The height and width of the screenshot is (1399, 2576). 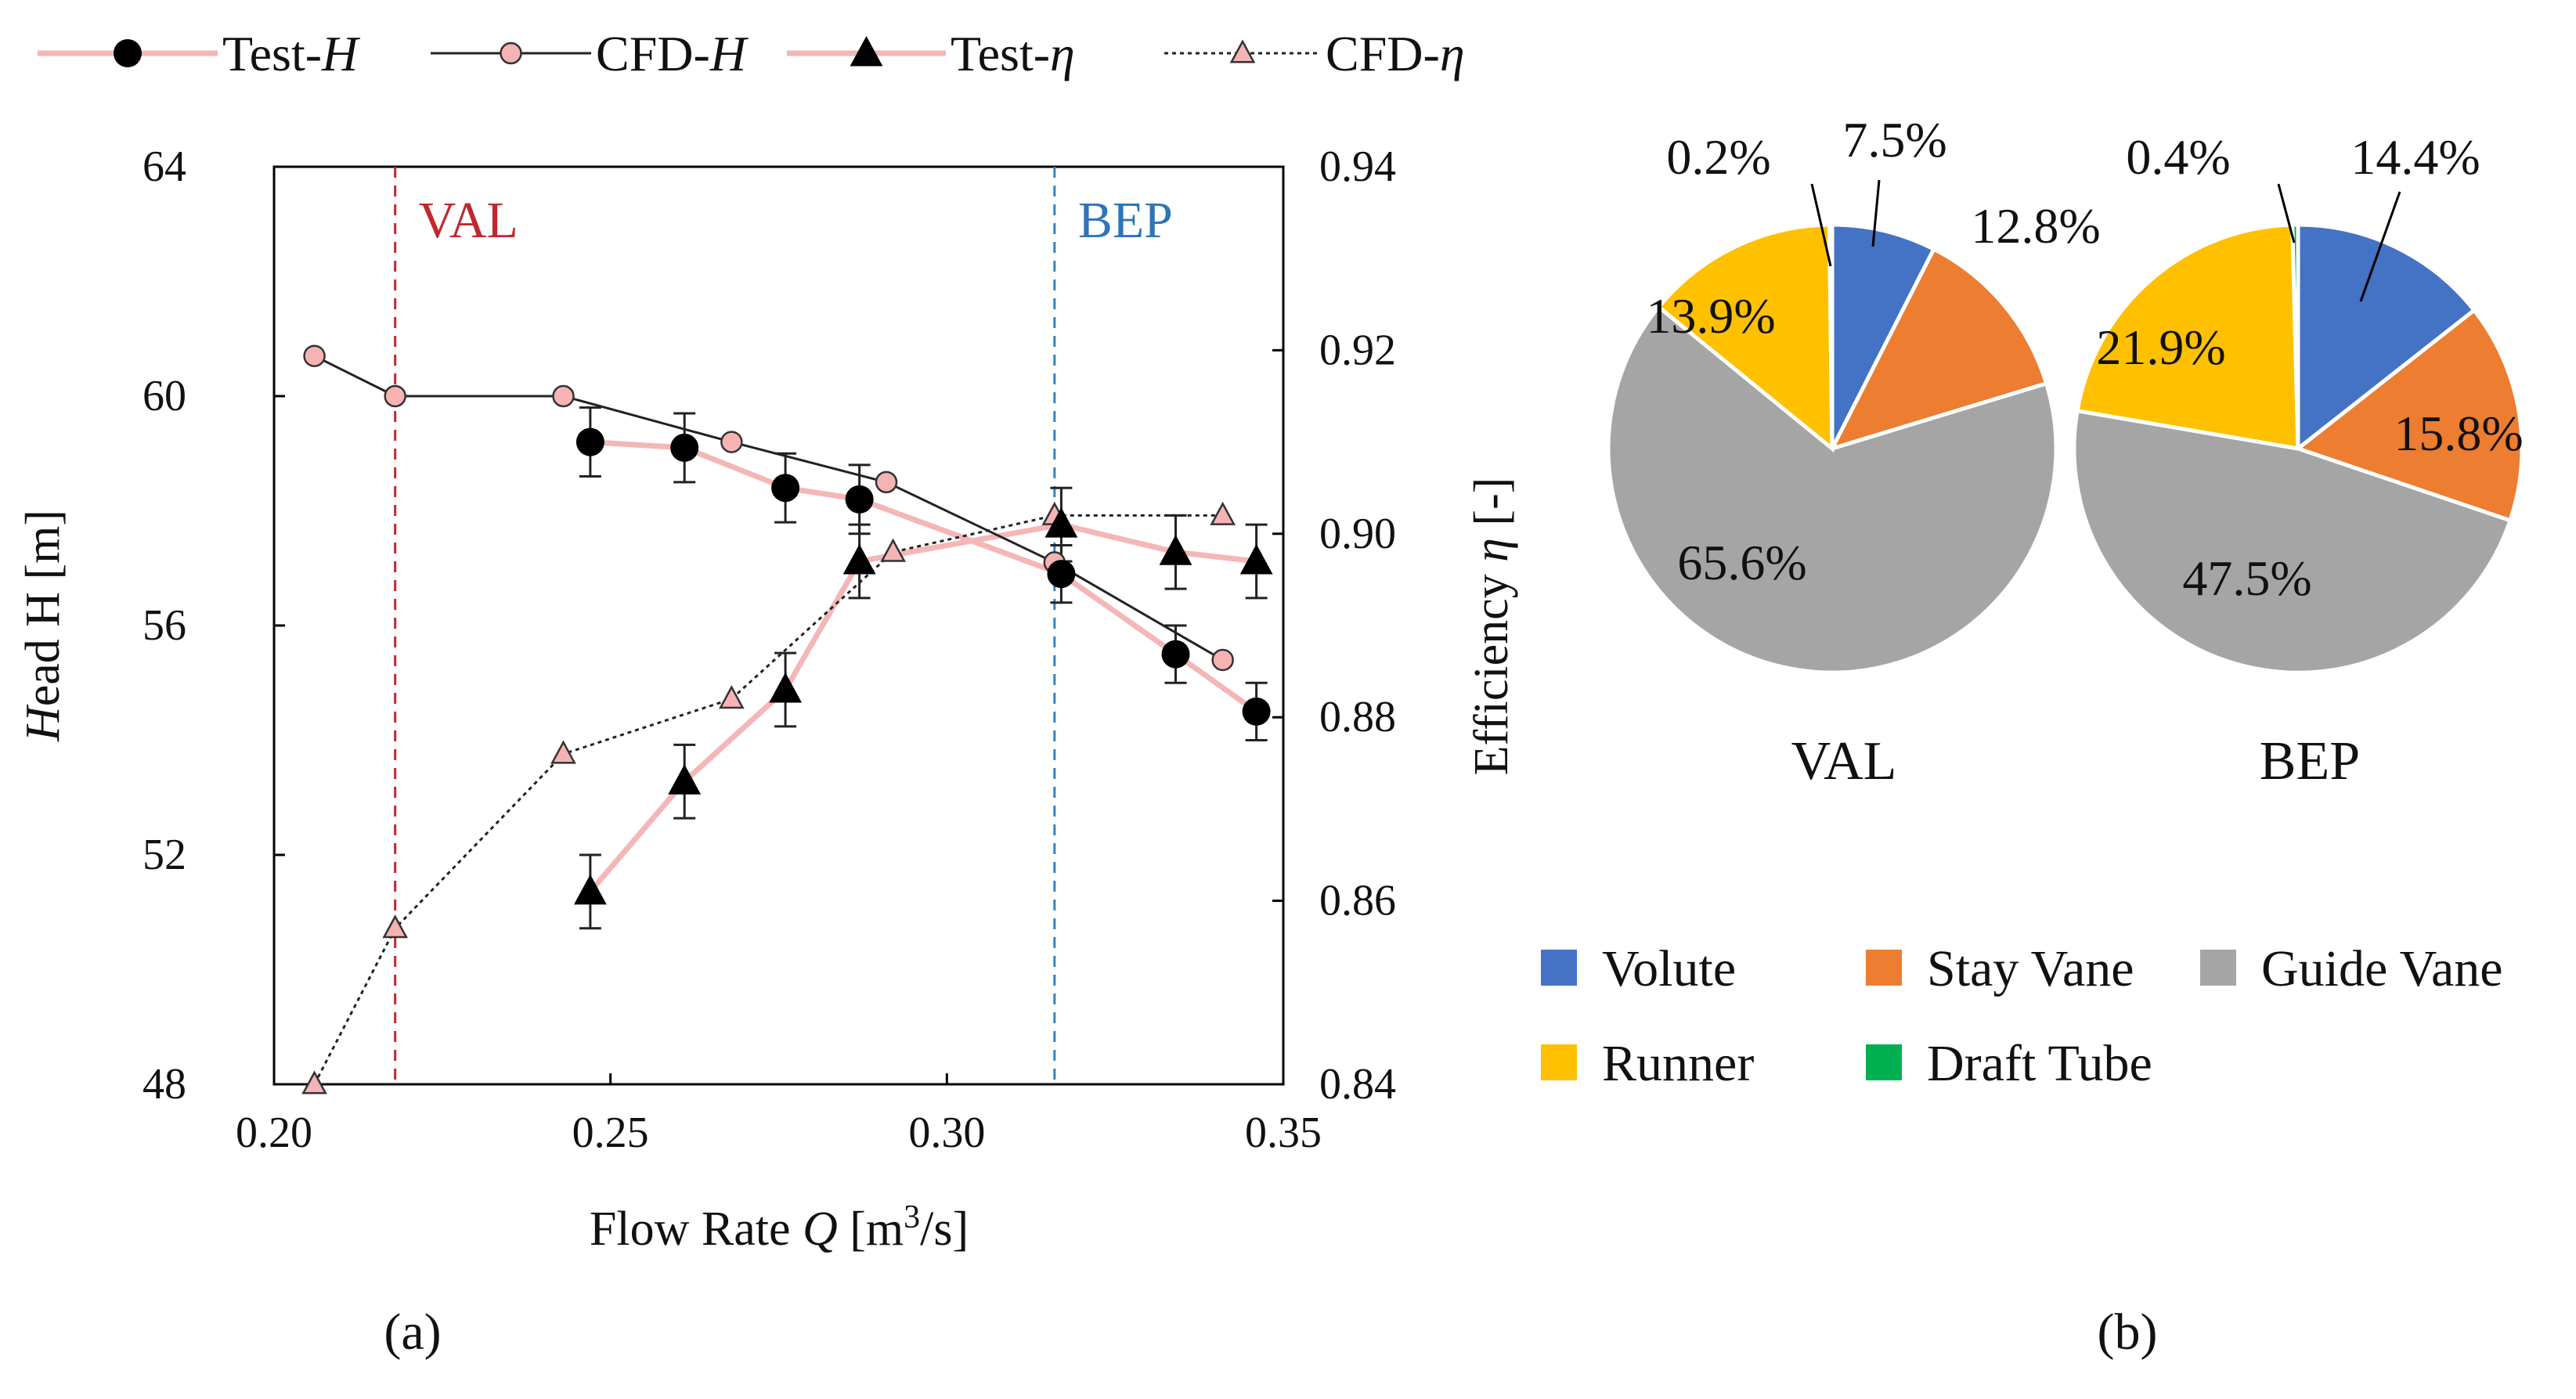 What do you see at coordinates (1678, 1064) in the screenshot?
I see `legend-label: Runner` at bounding box center [1678, 1064].